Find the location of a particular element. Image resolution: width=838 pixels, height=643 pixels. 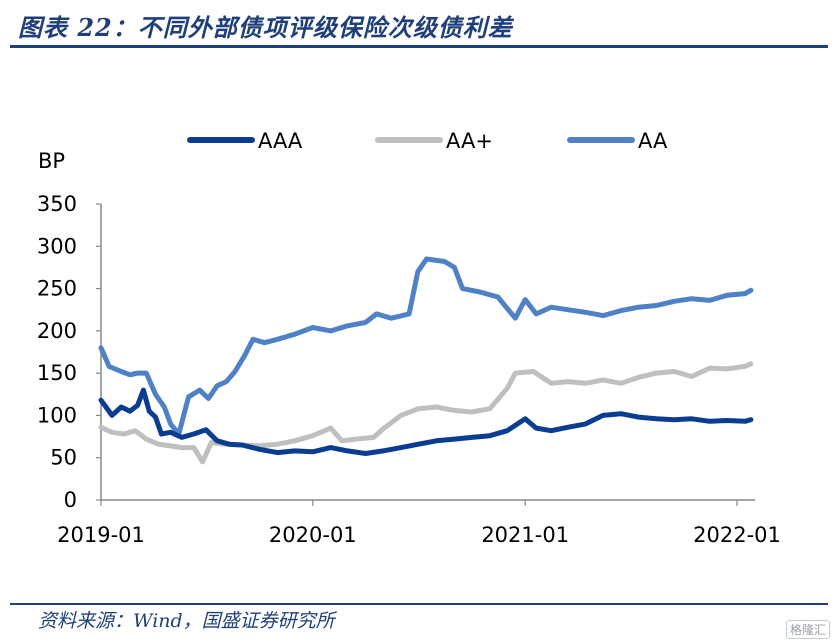

x-tick-label: 2020-01 is located at coordinates (313, 535).